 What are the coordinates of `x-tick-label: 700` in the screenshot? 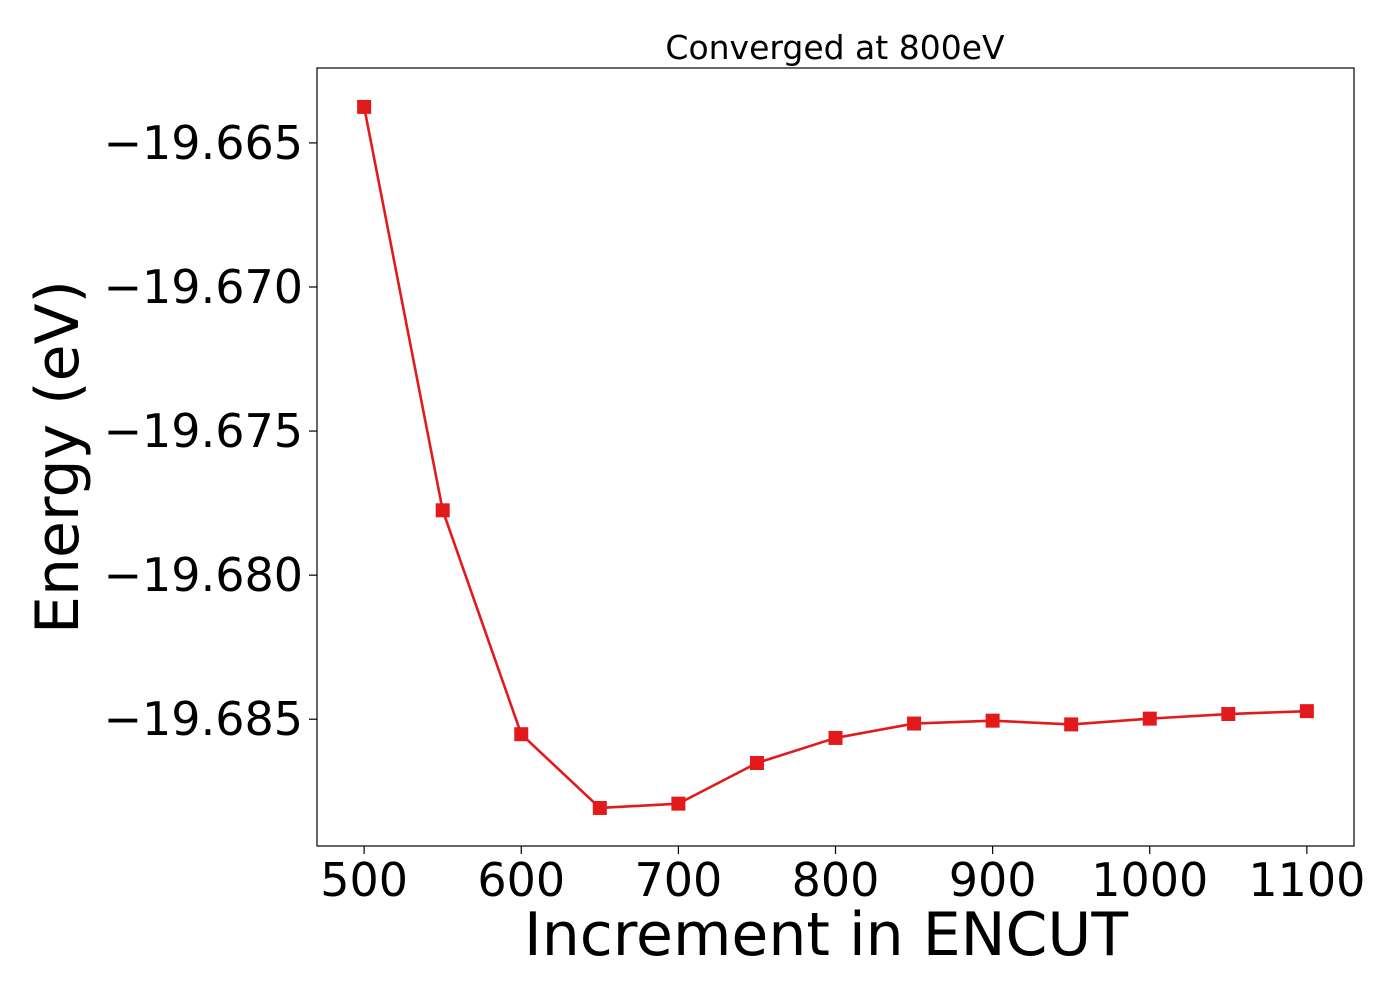 It's located at (678, 880).